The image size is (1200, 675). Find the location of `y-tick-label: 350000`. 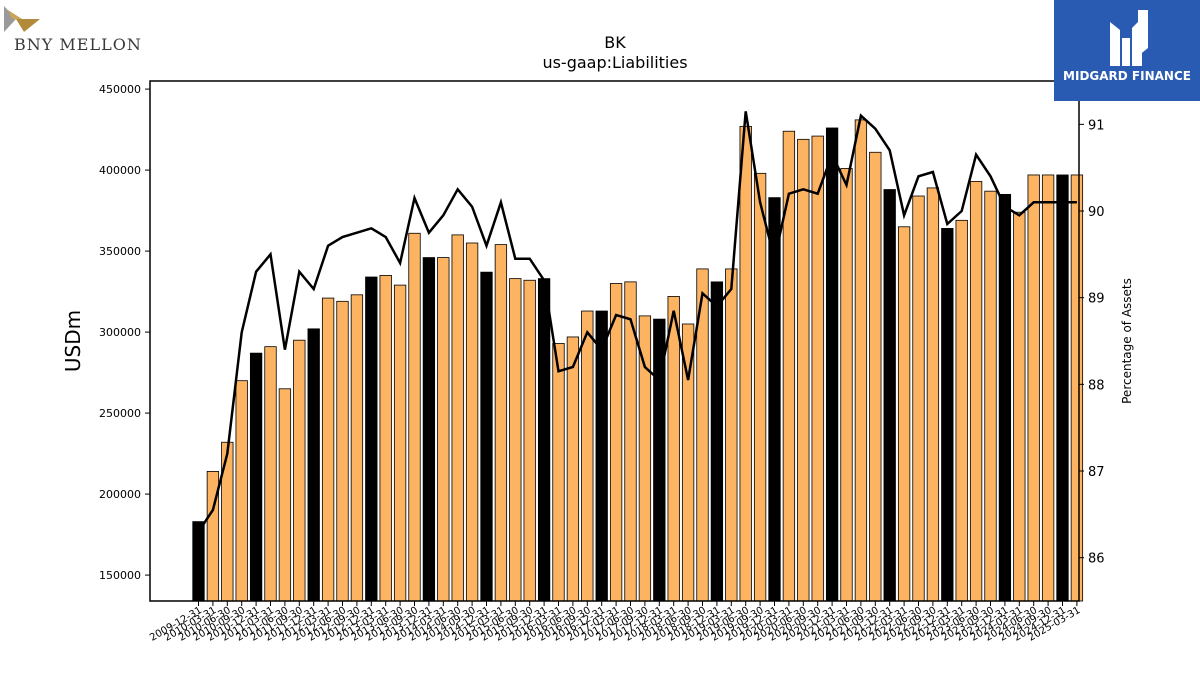

y-tick-label: 350000 is located at coordinates (120, 251).